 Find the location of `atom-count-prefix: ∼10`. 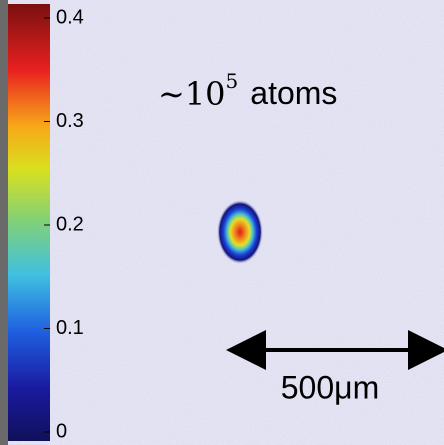

atom-count-prefix: ∼10 is located at coordinates (192, 94).